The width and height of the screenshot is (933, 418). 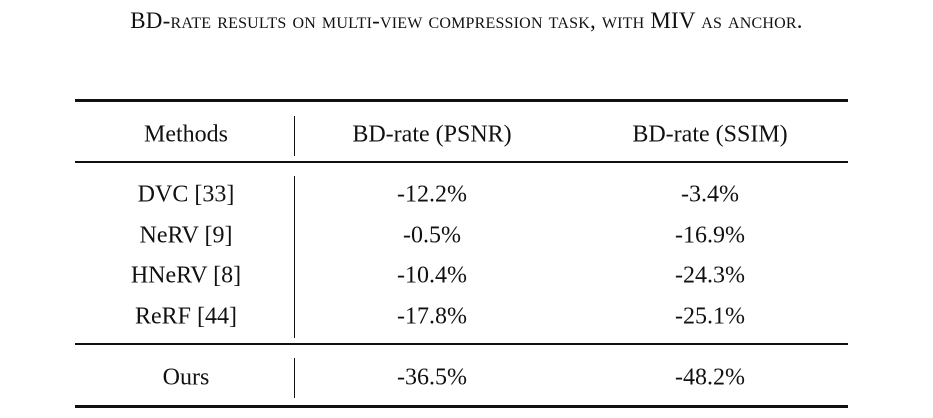 What do you see at coordinates (432, 194) in the screenshot?
I see `value-cell: -12.2%` at bounding box center [432, 194].